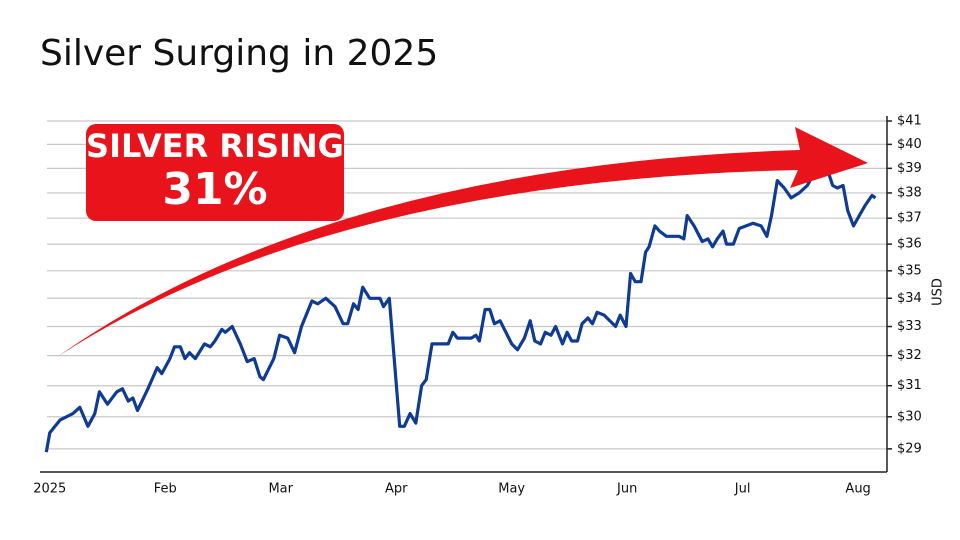 The height and width of the screenshot is (540, 960). What do you see at coordinates (239, 53) in the screenshot?
I see `chart-title: Silver Surging in 2025` at bounding box center [239, 53].